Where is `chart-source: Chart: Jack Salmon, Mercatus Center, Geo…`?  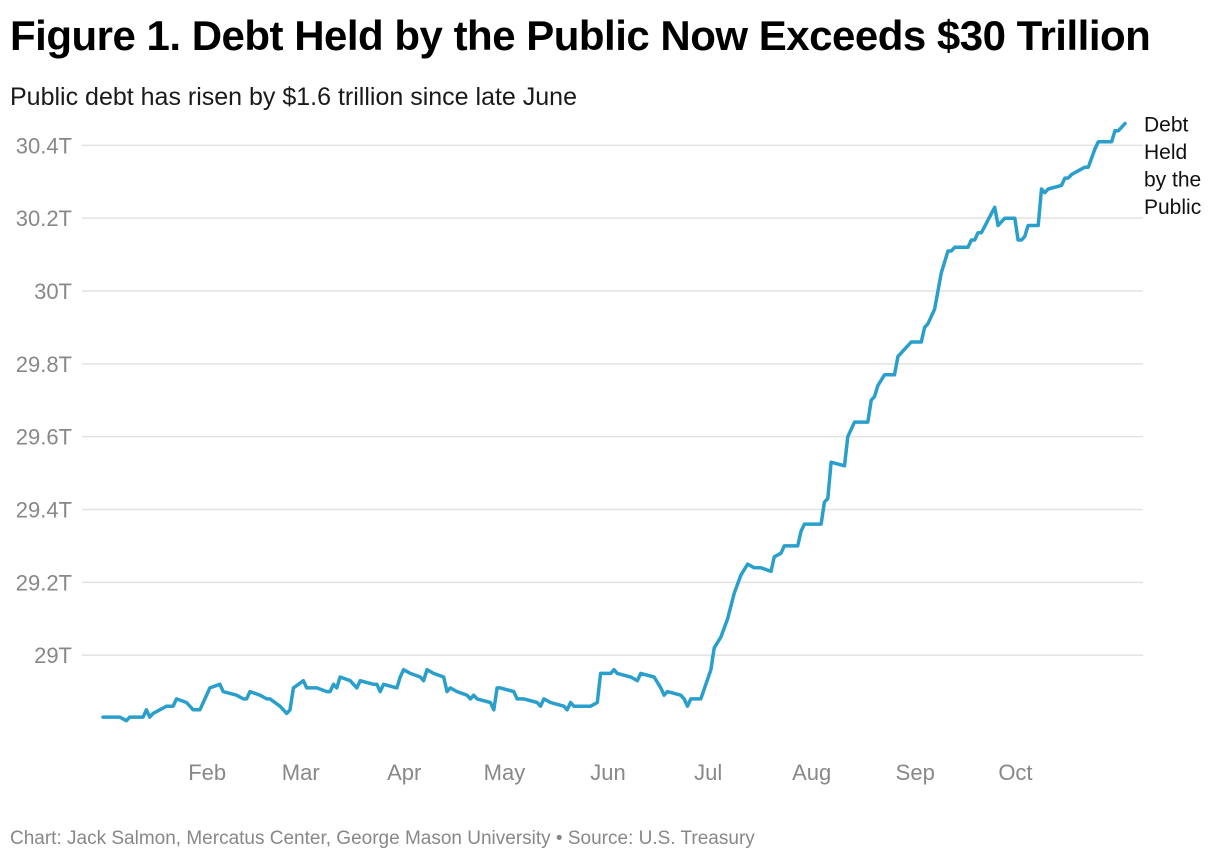 chart-source: Chart: Jack Salmon, Mercatus Center, Geo… is located at coordinates (382, 838).